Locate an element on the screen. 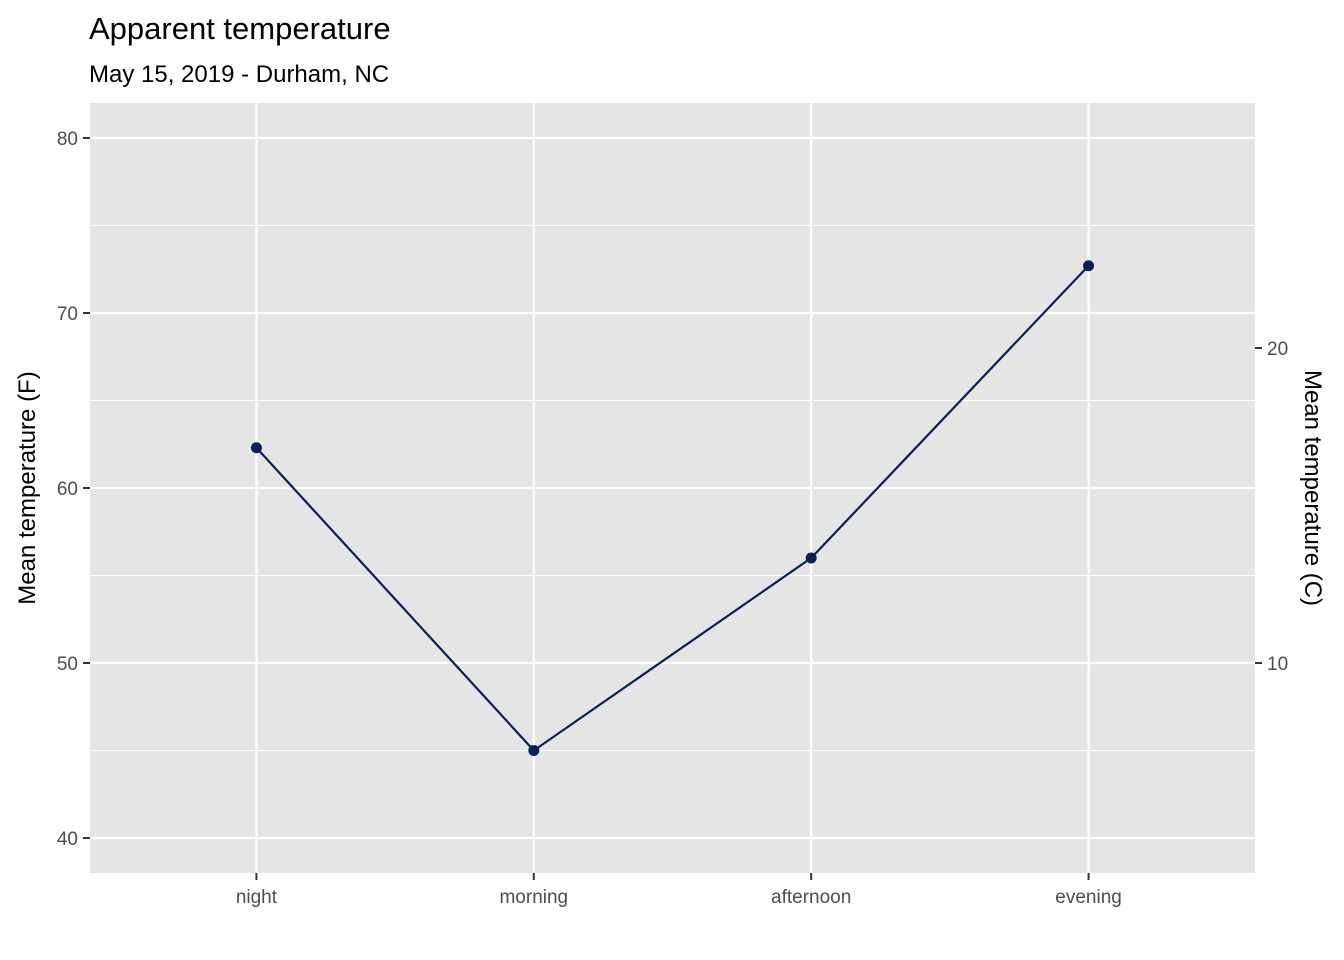 This screenshot has width=1344, height=960. x-tick-label: evening is located at coordinates (1088, 897).